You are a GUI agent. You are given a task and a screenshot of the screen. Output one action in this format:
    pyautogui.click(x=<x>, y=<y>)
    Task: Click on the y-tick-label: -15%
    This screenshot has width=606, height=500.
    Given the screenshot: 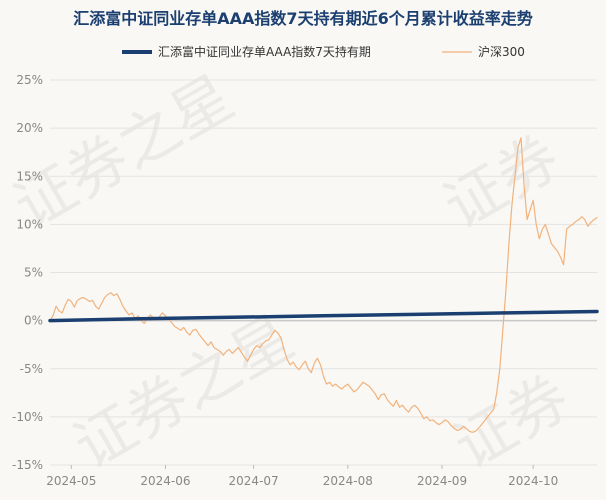 What is the action you would take?
    pyautogui.click(x=27, y=465)
    